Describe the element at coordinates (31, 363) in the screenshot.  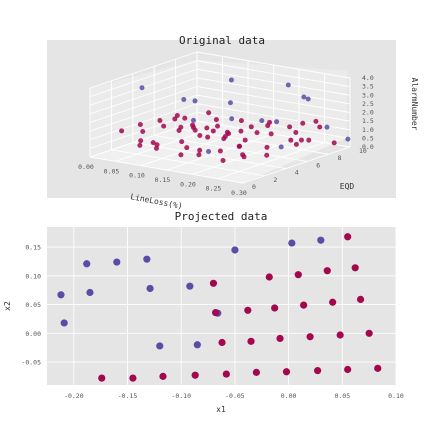
I see `plot2d-ytick-label: -0.05` at that location.